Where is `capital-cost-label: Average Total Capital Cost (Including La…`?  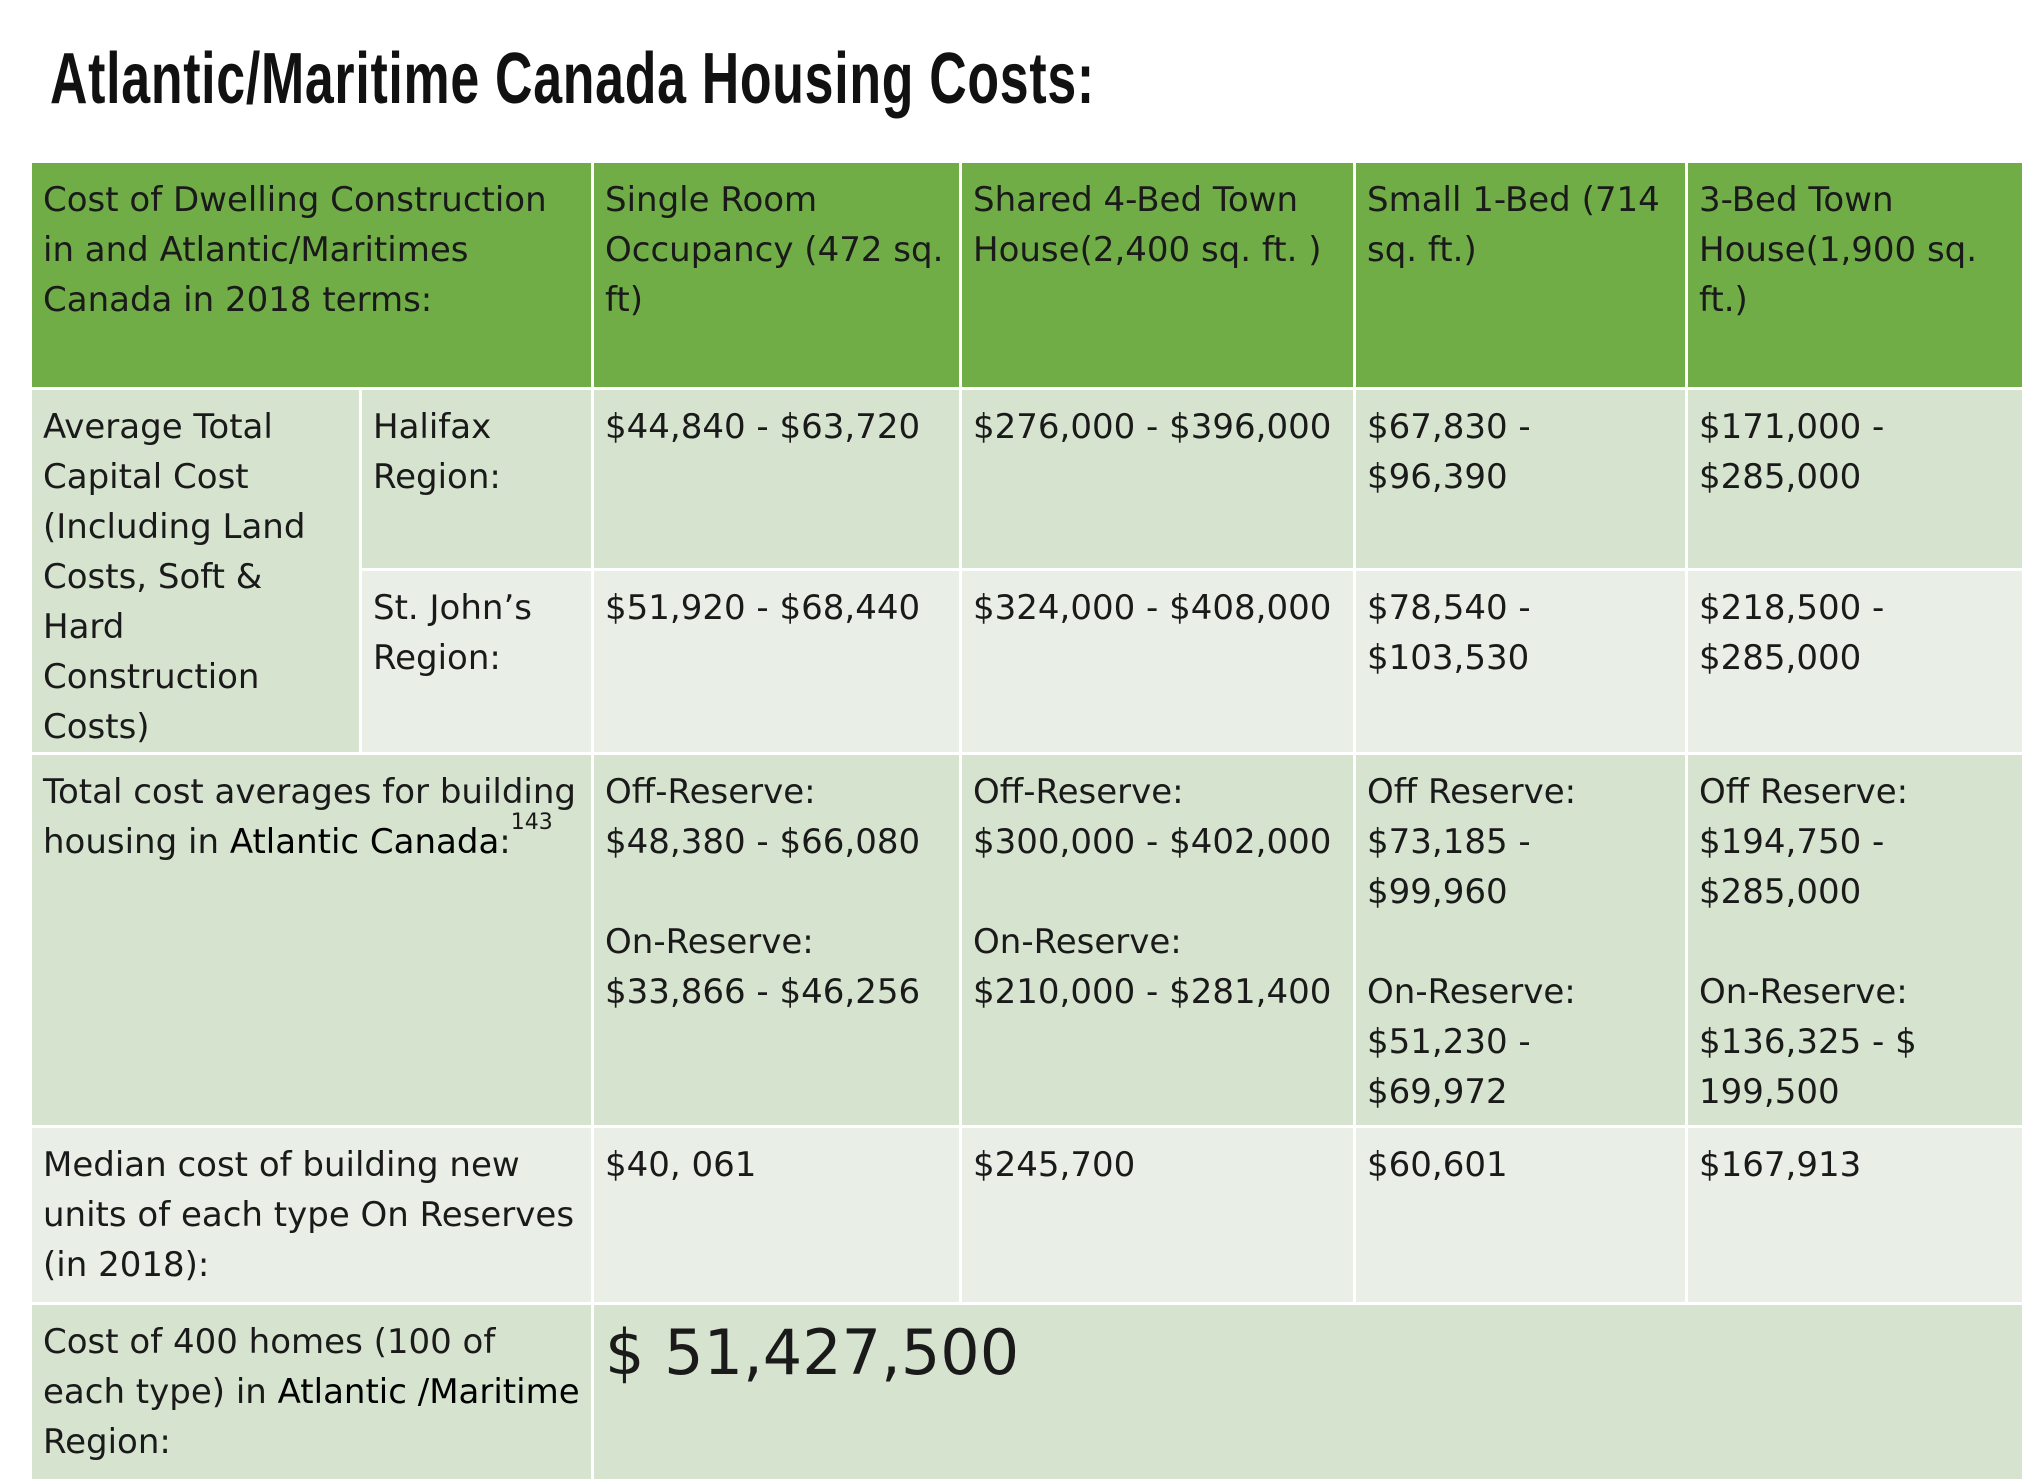
capital-cost-label: Average Total Capital Cost (Including La… is located at coordinates (196, 571).